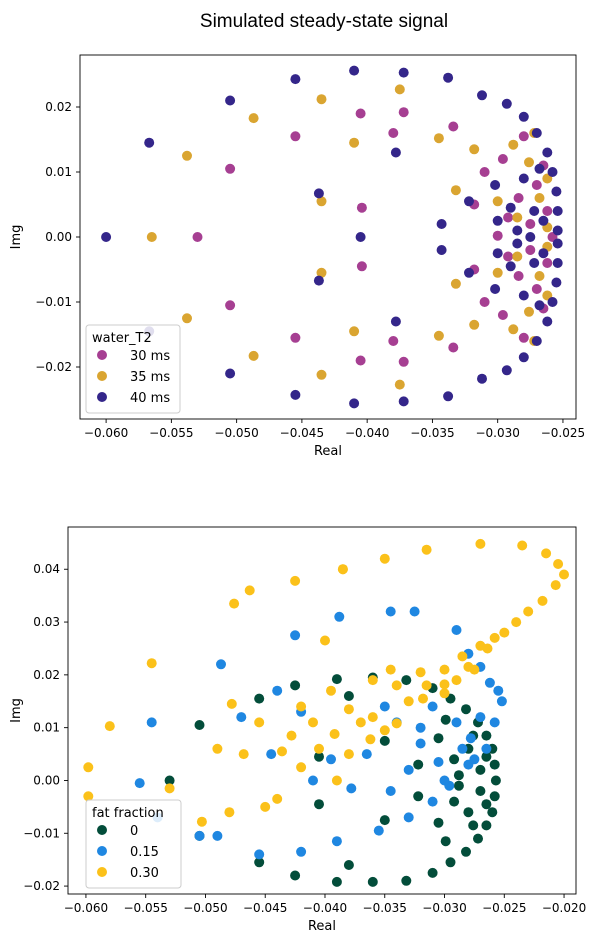 Image resolution: width=596 pixels, height=950 pixels. Describe the element at coordinates (322, 926) in the screenshot. I see `x-axis-label: Real` at that location.